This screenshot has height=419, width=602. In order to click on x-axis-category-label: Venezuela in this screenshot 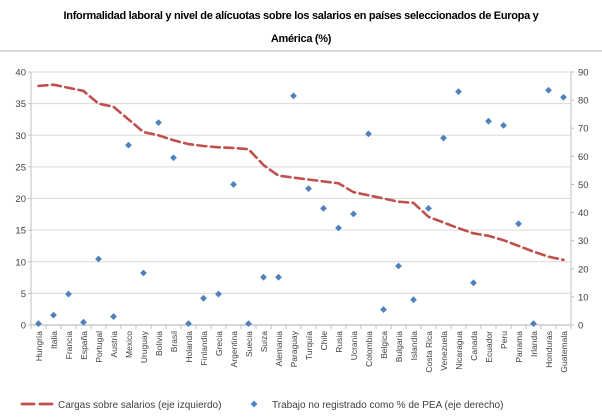, I will do `click(444, 351)`.